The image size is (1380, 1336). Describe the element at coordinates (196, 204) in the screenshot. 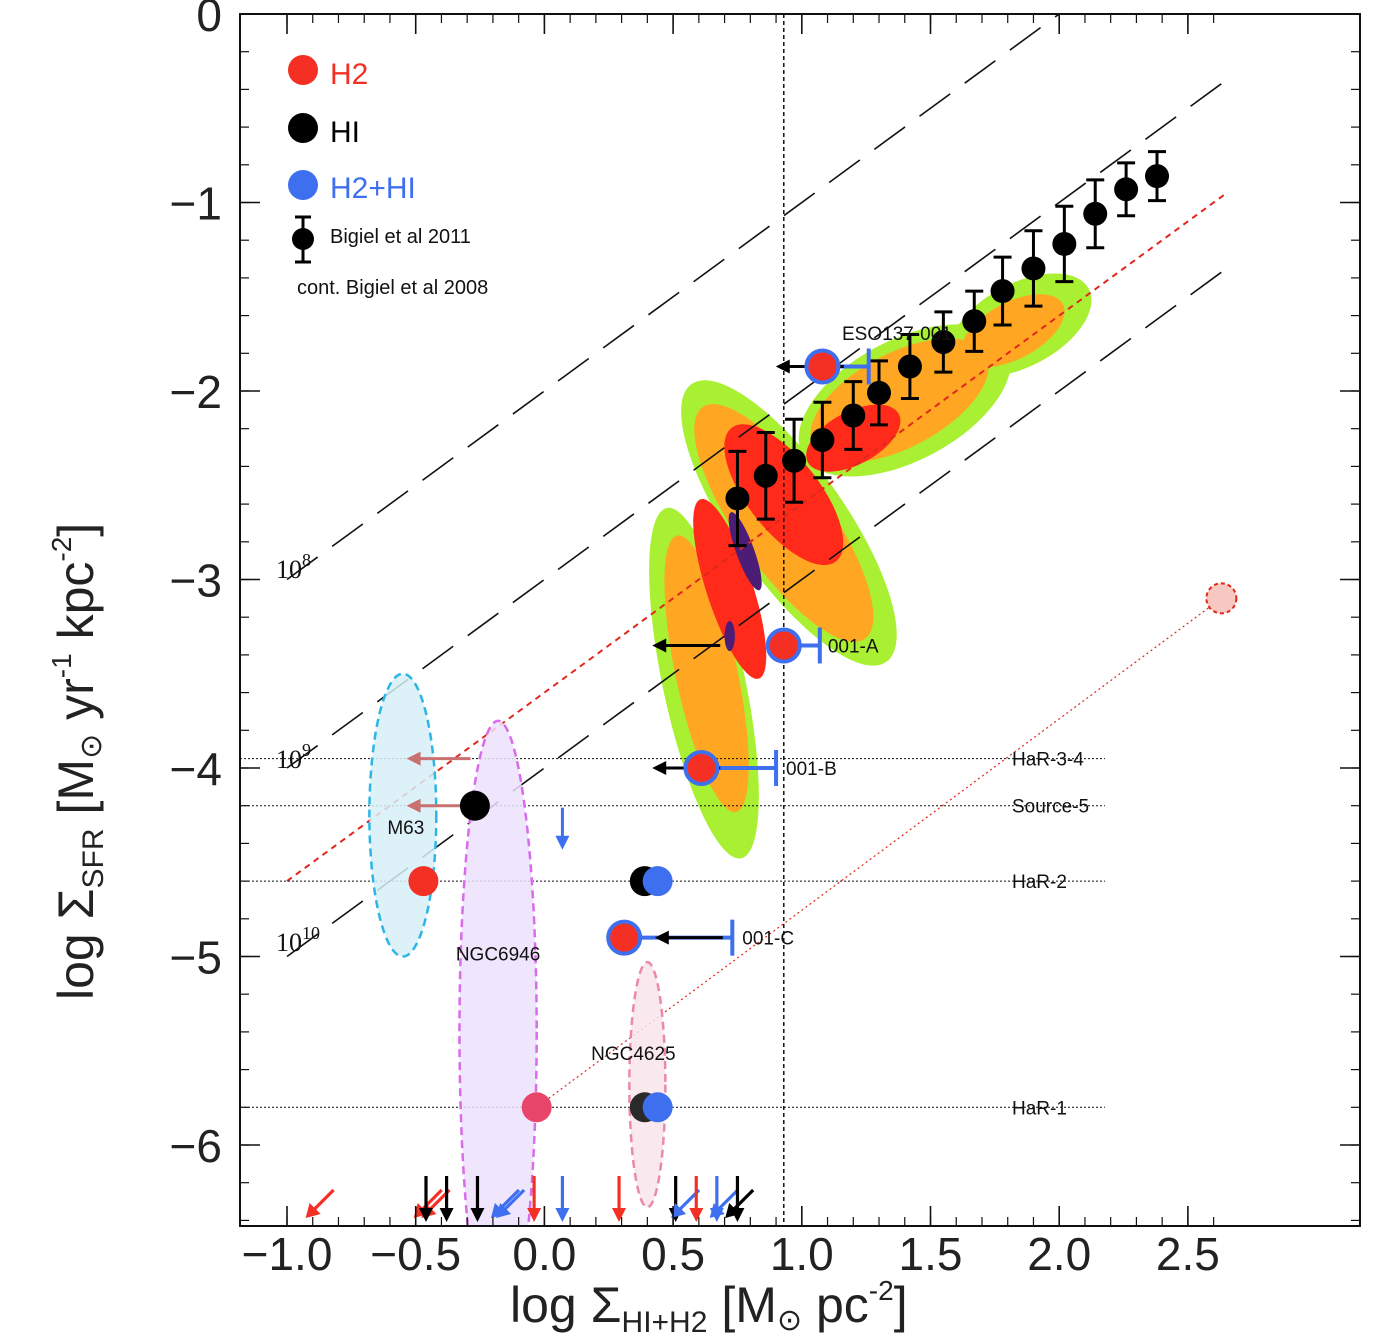

I see `y-tick-label: −1` at that location.